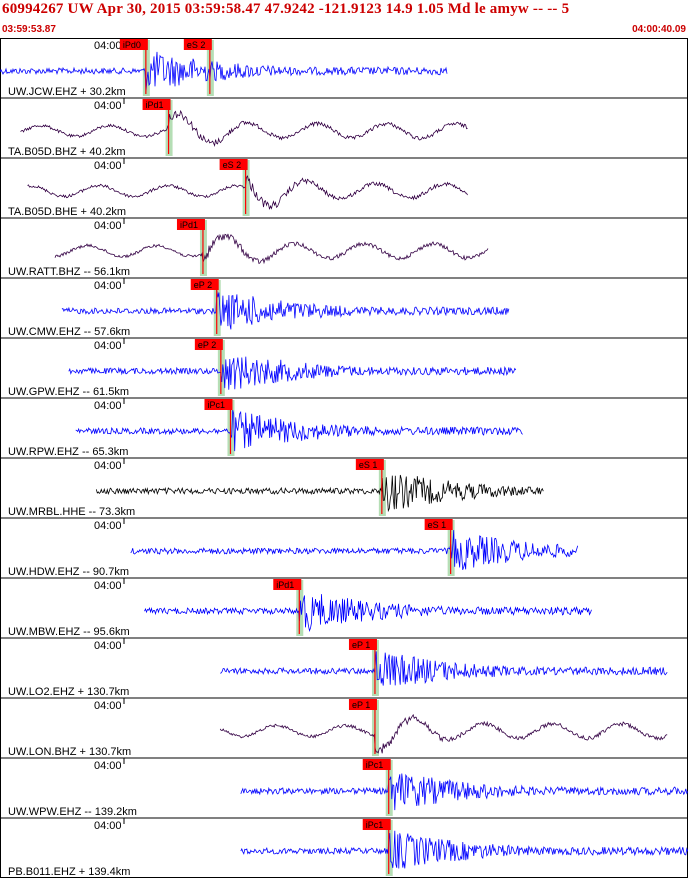 The width and height of the screenshot is (688, 878). I want to click on station-label: UW.LON.BHZ + 130.7km, so click(69, 752).